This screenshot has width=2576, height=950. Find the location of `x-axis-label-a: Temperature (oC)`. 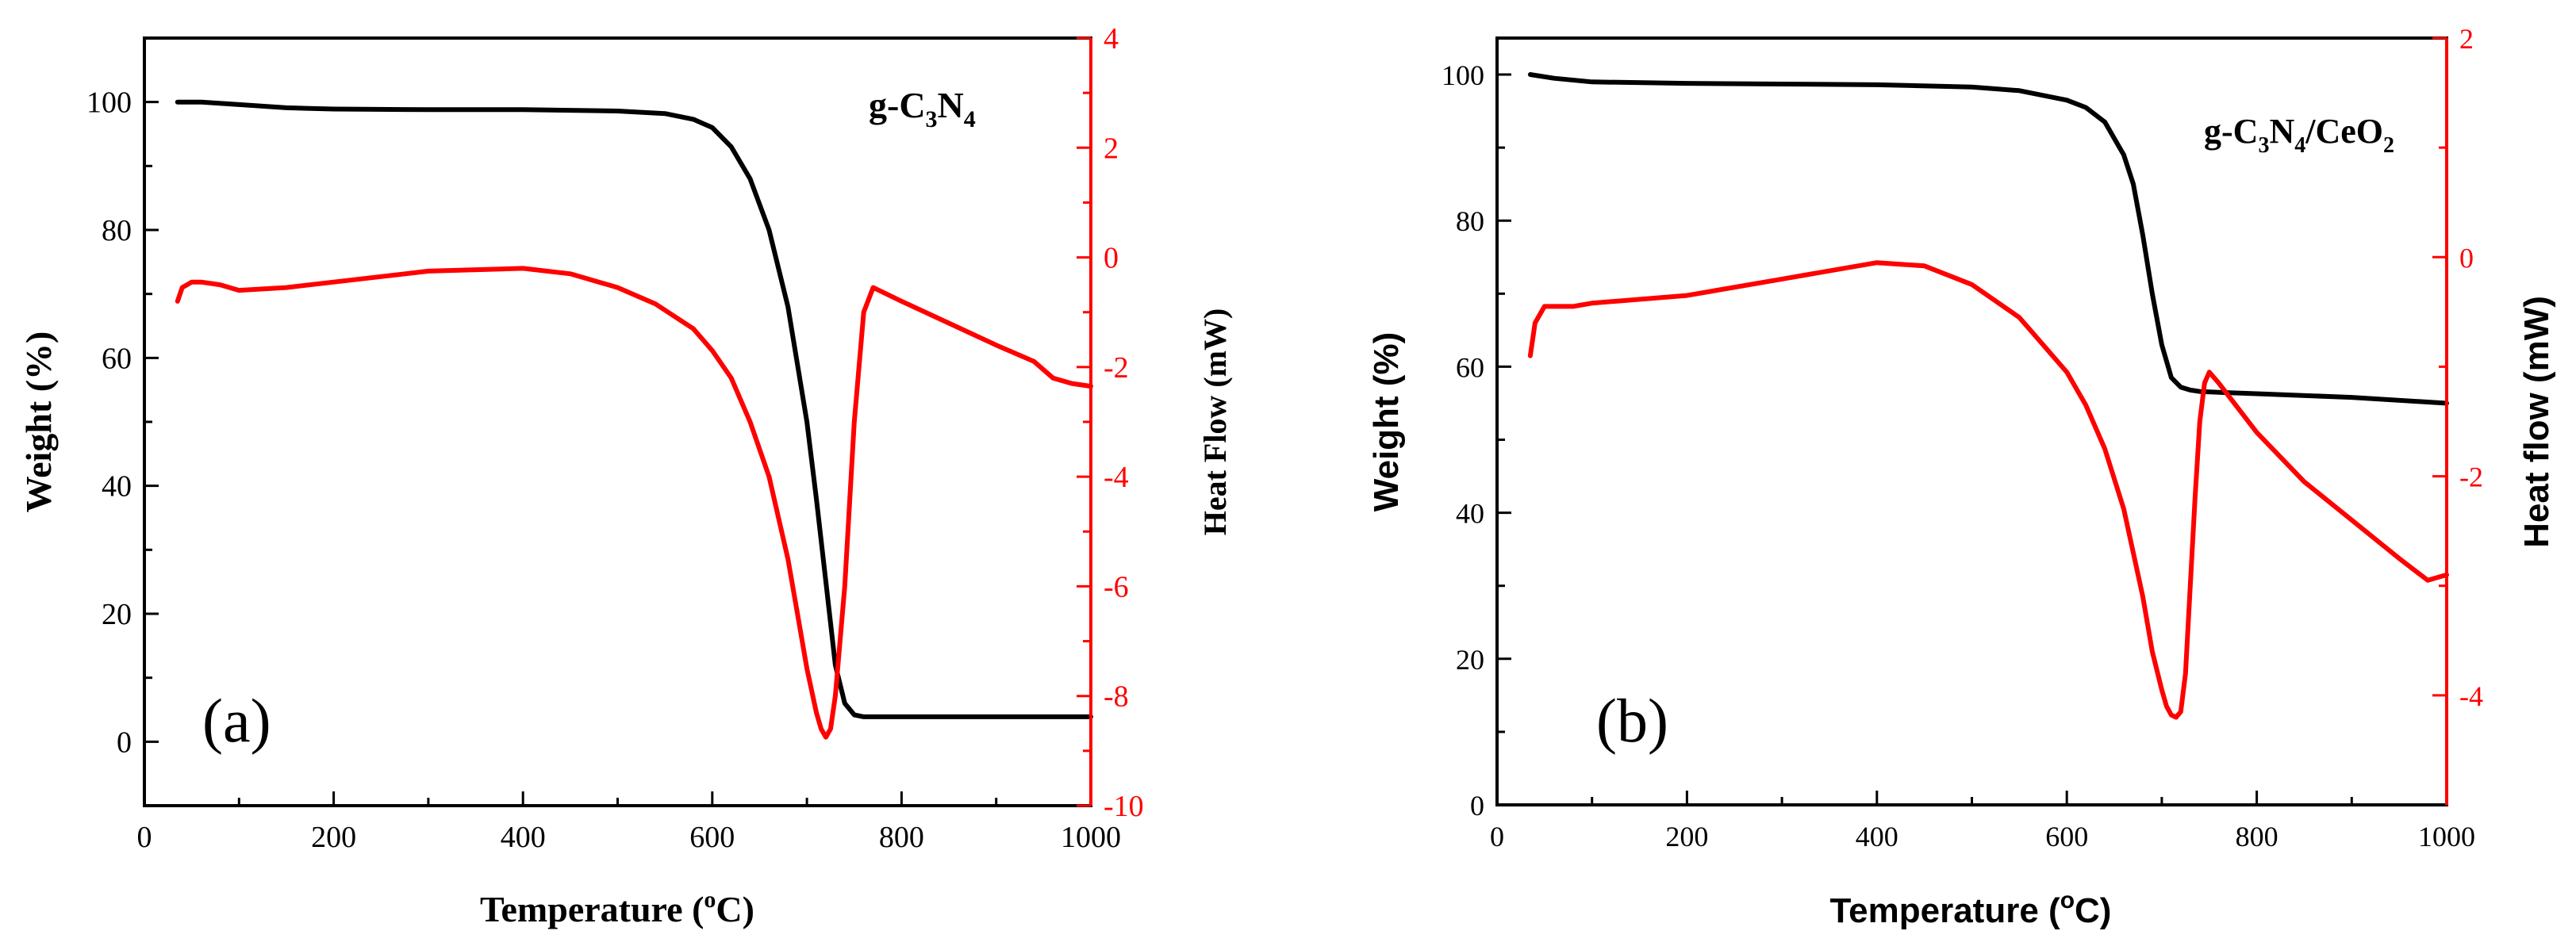

x-axis-label-a: Temperature (oC) is located at coordinates (617, 908).